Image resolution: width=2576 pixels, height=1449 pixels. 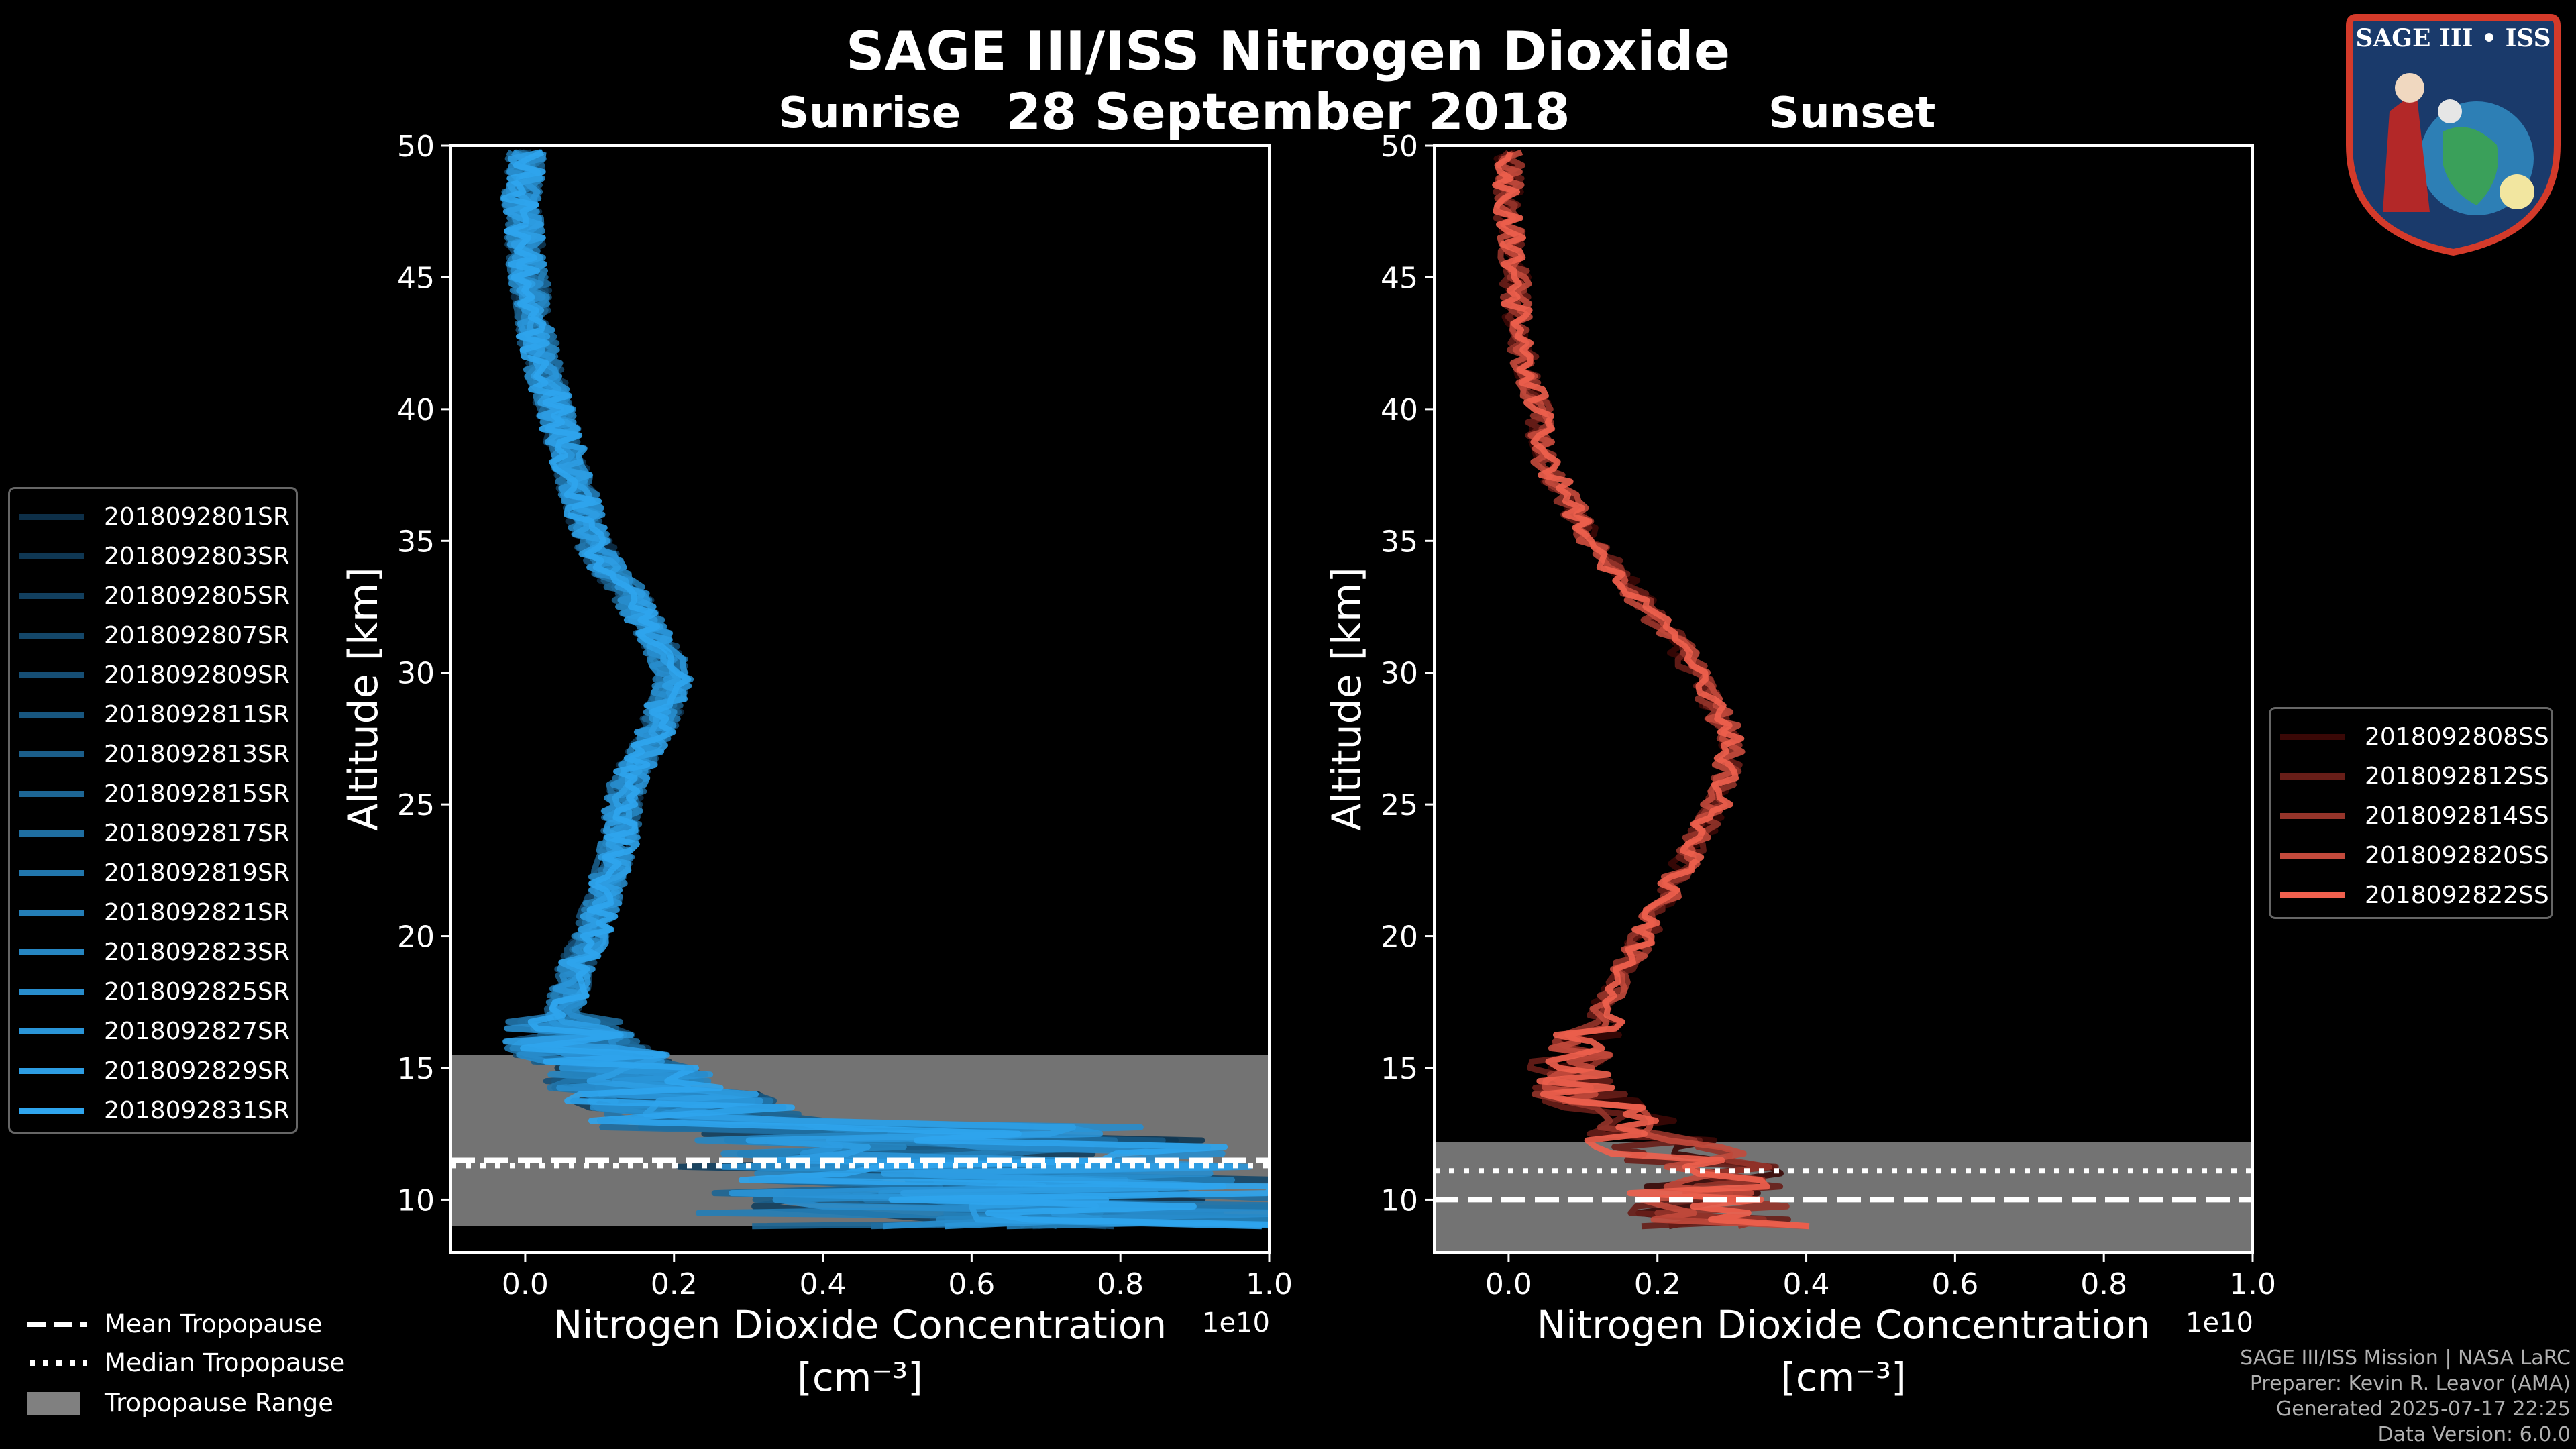 What do you see at coordinates (2405, 1358) in the screenshot?
I see `credit-line: SAGE III/ISS Mission | NASA LaRC` at bounding box center [2405, 1358].